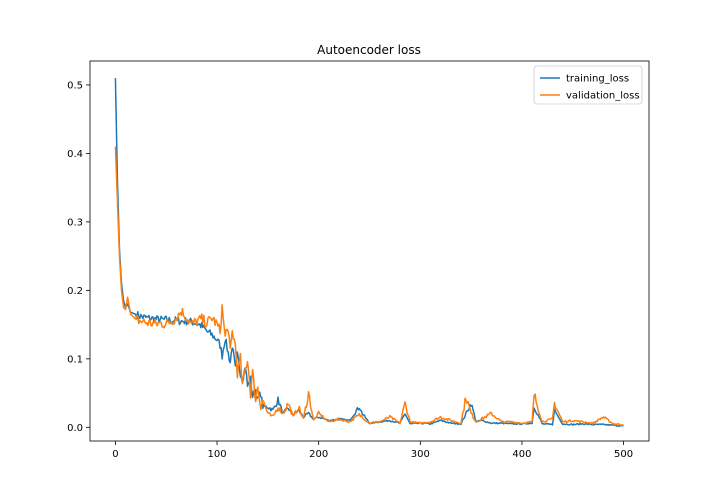 The width and height of the screenshot is (720, 504). Describe the element at coordinates (75, 428) in the screenshot. I see `y-tick-label: 0.0` at that location.